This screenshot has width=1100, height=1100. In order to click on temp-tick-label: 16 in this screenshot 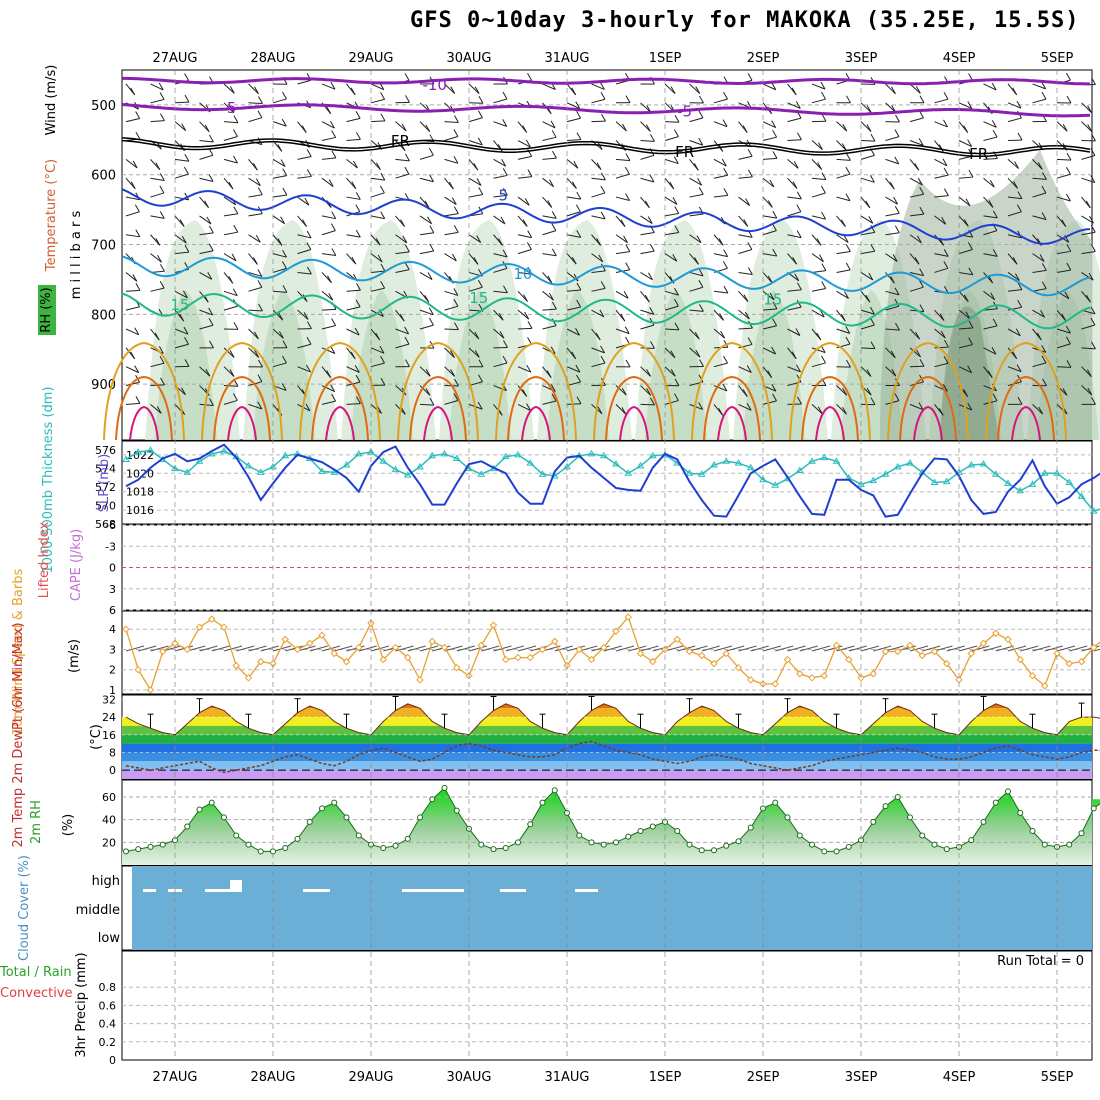, I will do `click(109, 735)`.